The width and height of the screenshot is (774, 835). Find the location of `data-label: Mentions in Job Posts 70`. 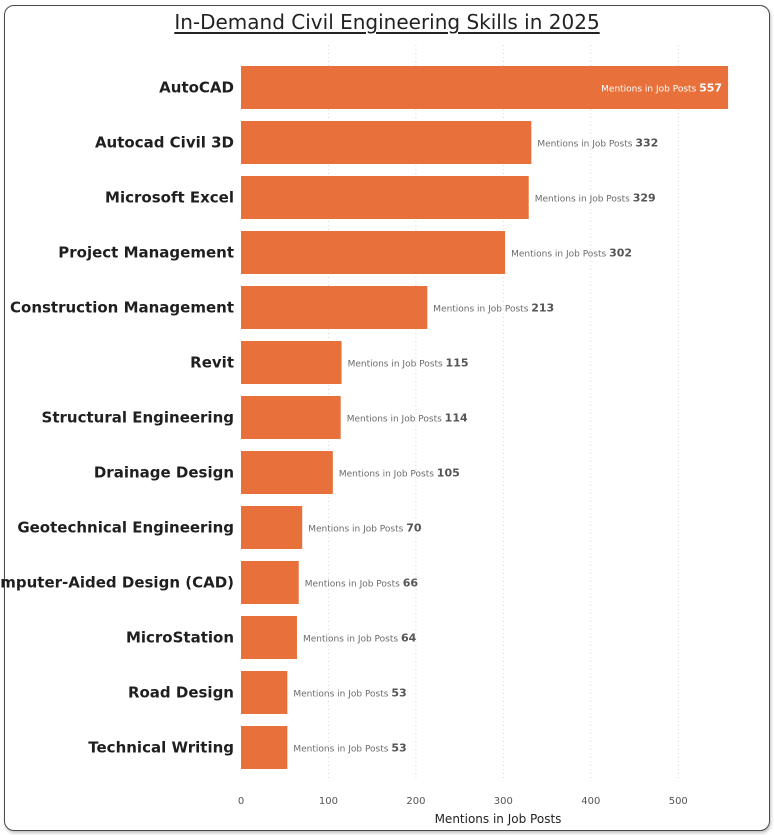

data-label: Mentions in Job Posts 70 is located at coordinates (365, 528).